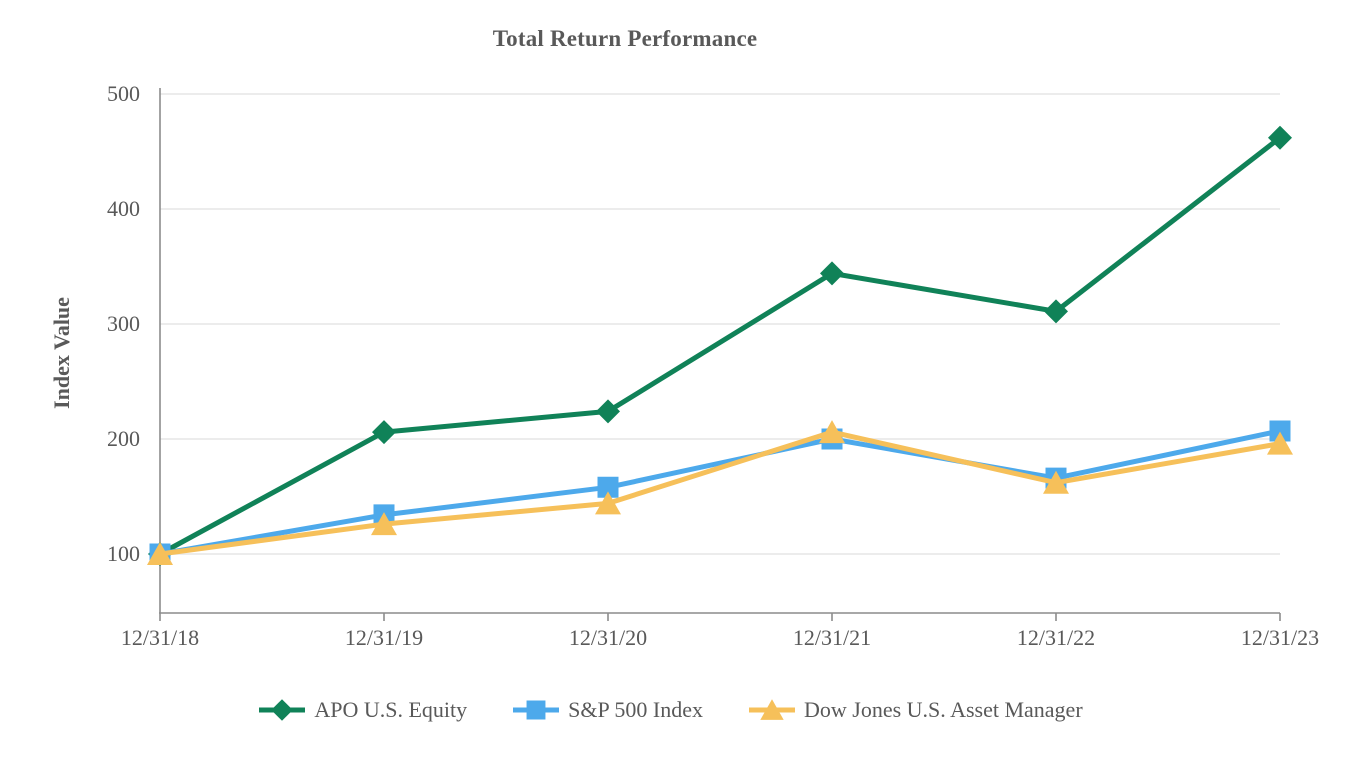 The width and height of the screenshot is (1360, 760). What do you see at coordinates (123, 553) in the screenshot?
I see `y-tick-label-100: 100` at bounding box center [123, 553].